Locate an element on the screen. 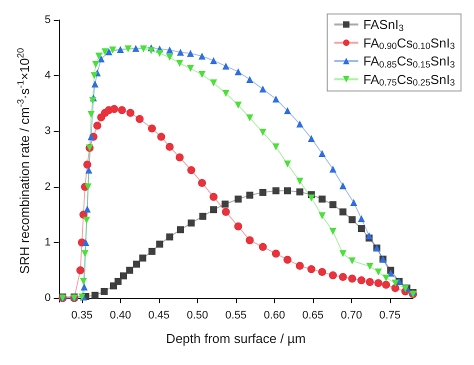 The height and width of the screenshot is (365, 474). x-tick-label: 0.45 is located at coordinates (159, 316).